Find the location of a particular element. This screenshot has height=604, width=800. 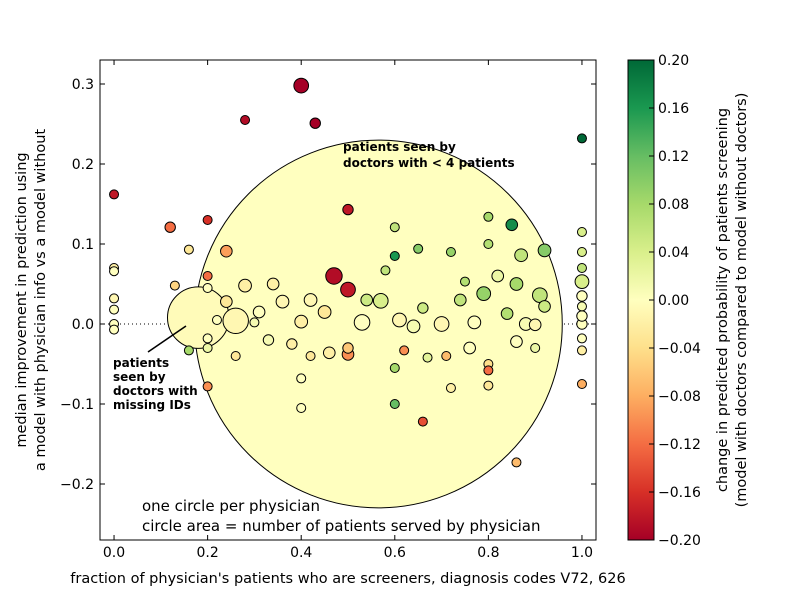

x-tick-label: 0.6 is located at coordinates (395, 553).